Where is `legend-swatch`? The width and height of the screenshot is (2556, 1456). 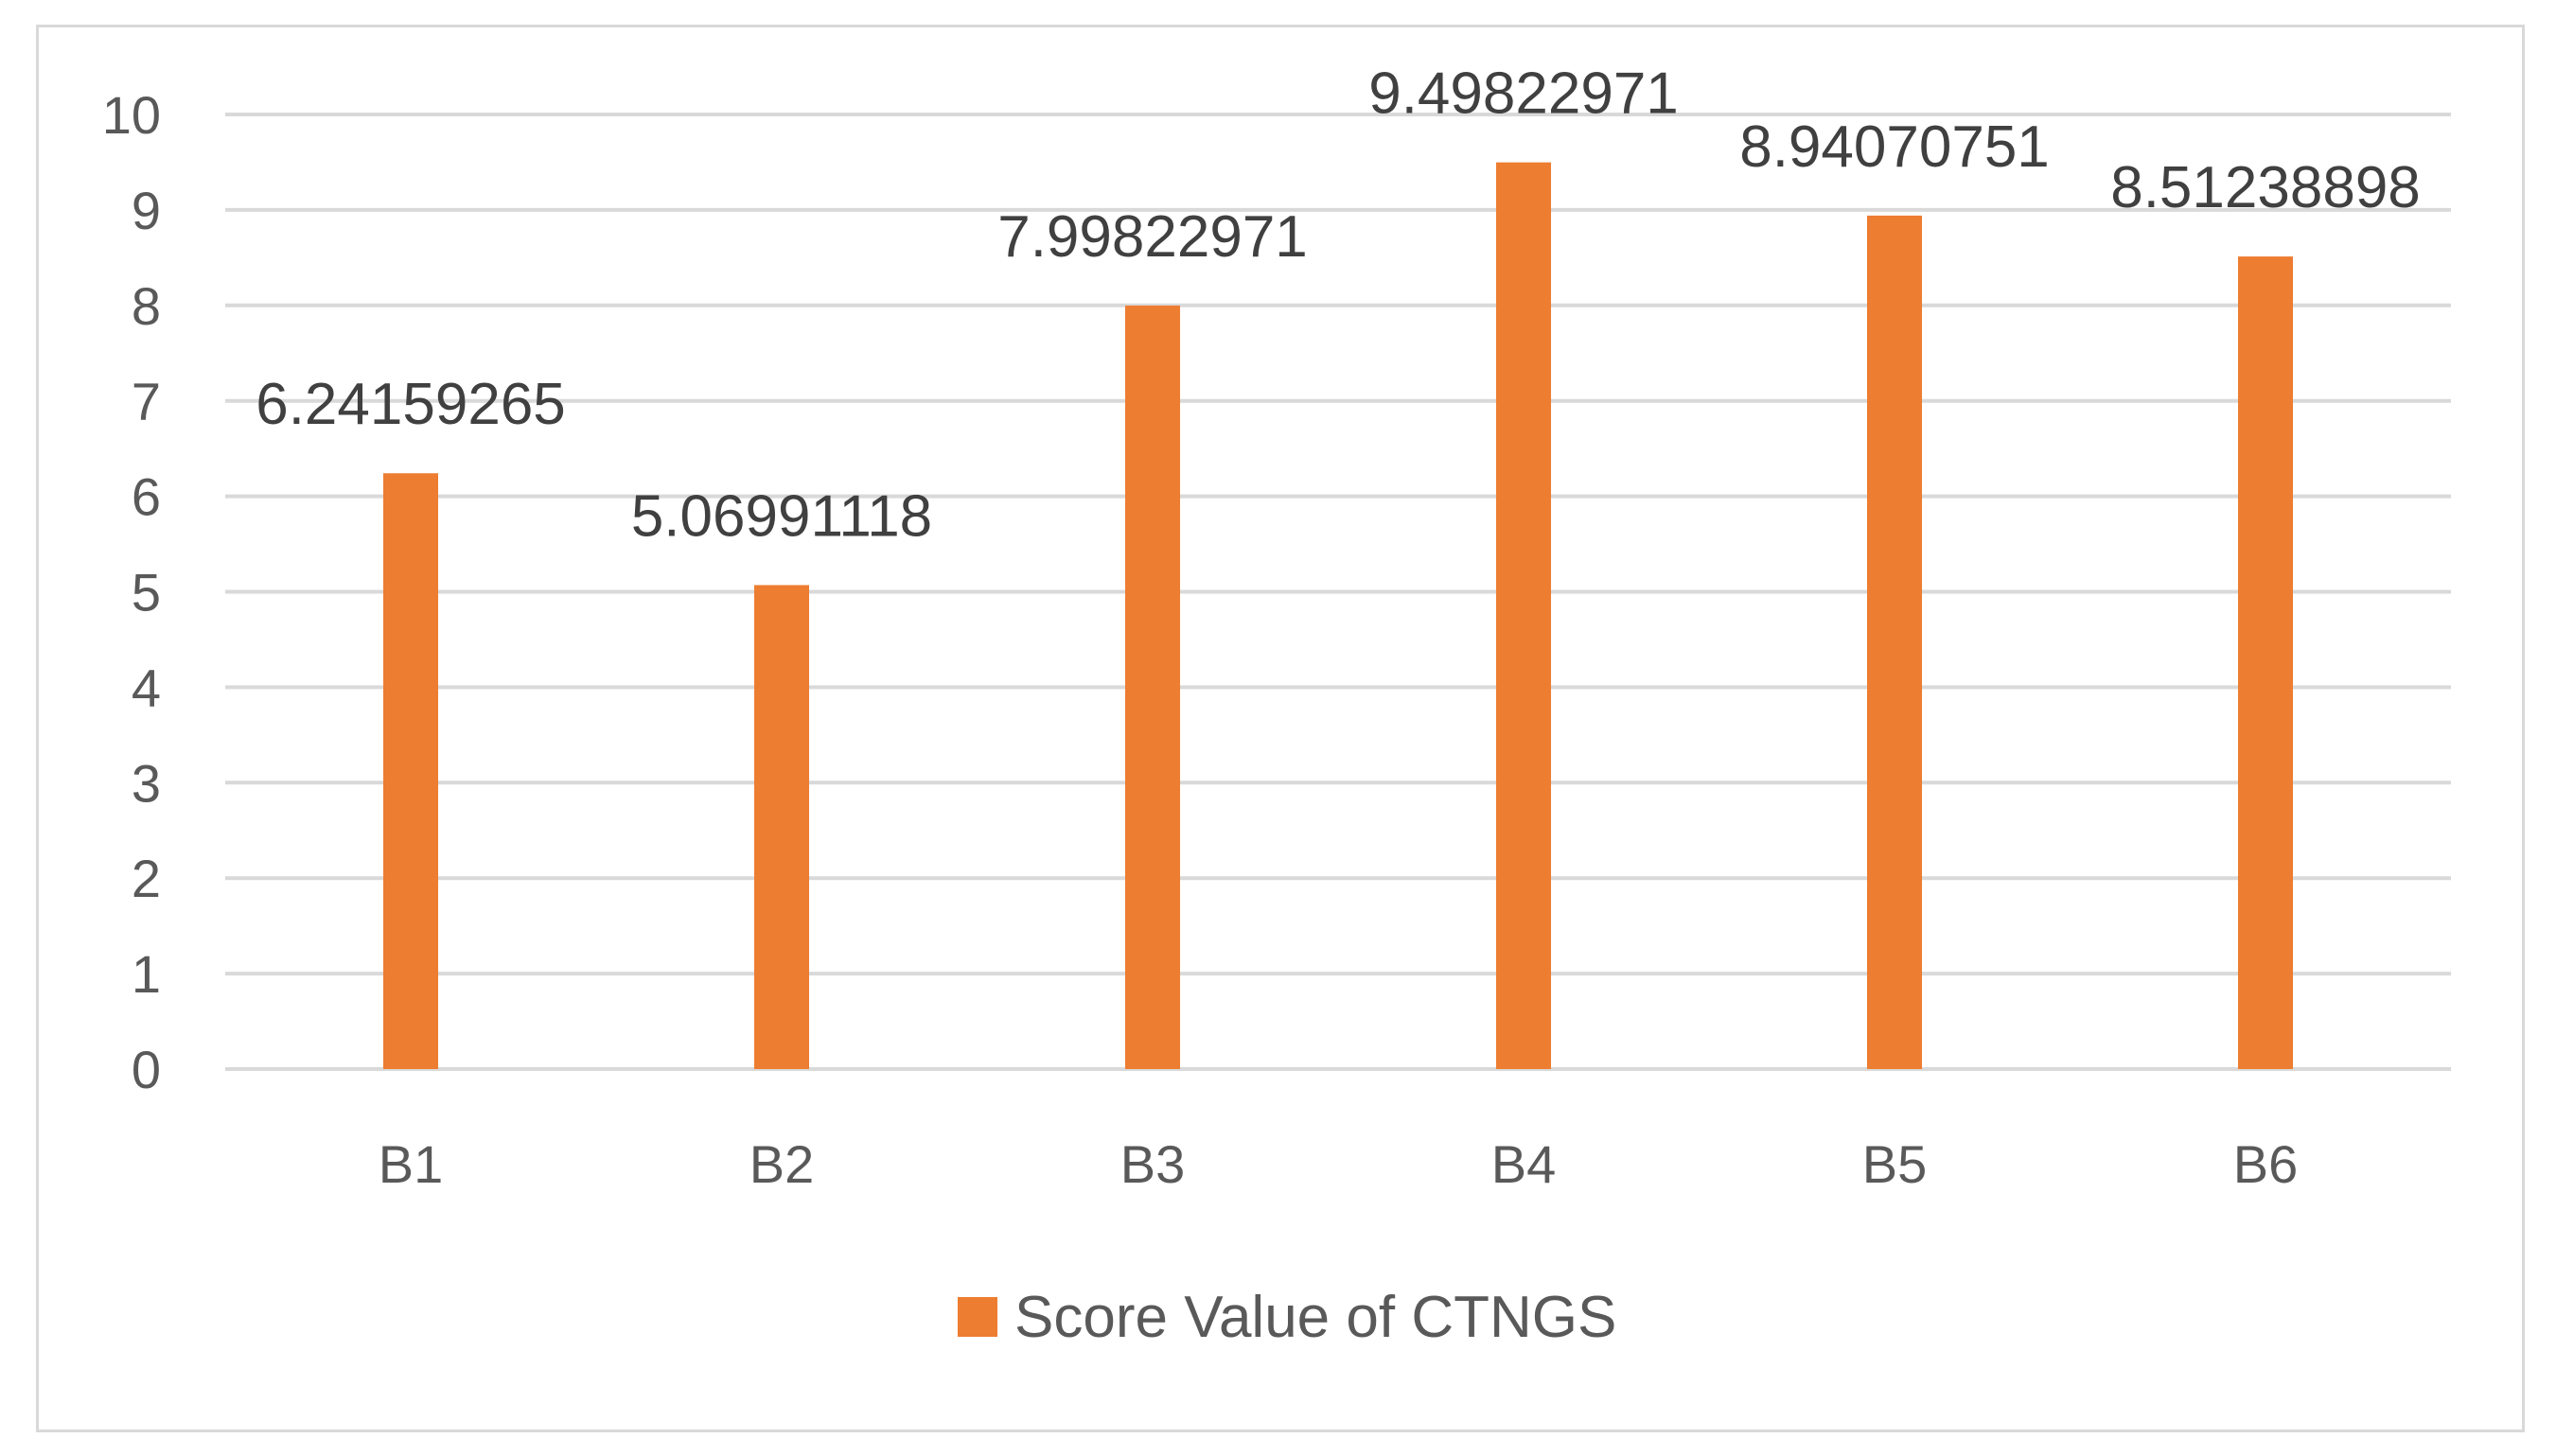
legend-swatch is located at coordinates (978, 1317).